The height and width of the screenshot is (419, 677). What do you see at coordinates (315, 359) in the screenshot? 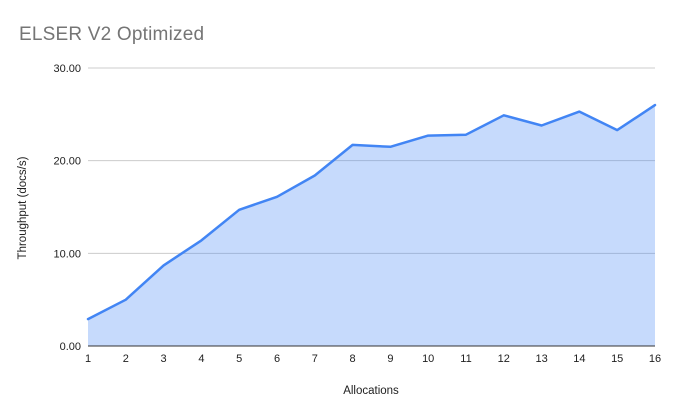
I see `x-tick-label: 7` at bounding box center [315, 359].